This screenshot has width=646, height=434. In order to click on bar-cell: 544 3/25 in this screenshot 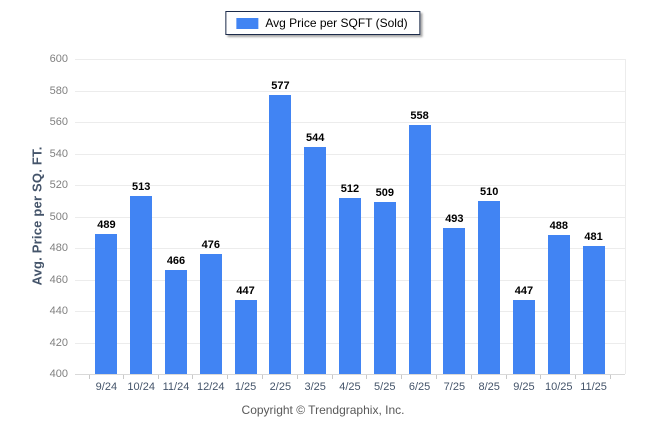, I will do `click(315, 226)`.